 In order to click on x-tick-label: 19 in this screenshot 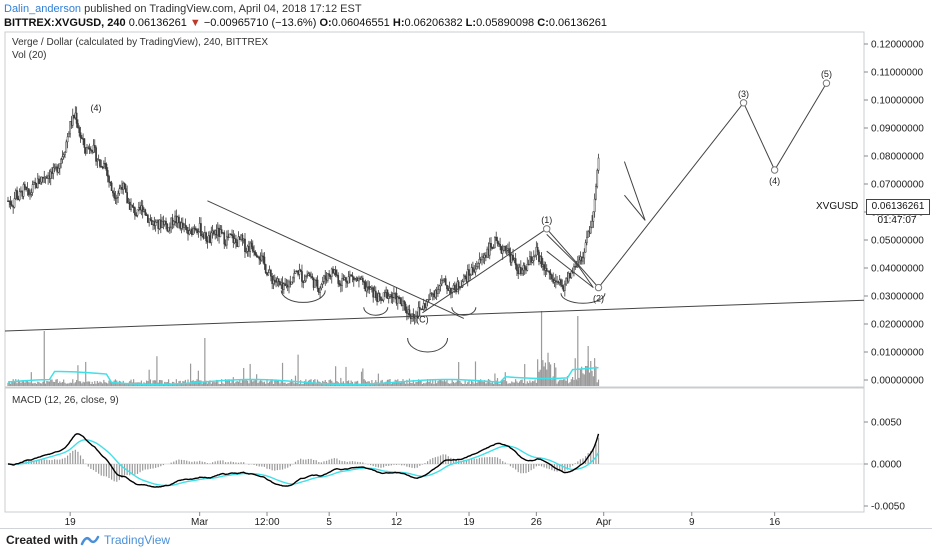, I will do `click(469, 522)`.